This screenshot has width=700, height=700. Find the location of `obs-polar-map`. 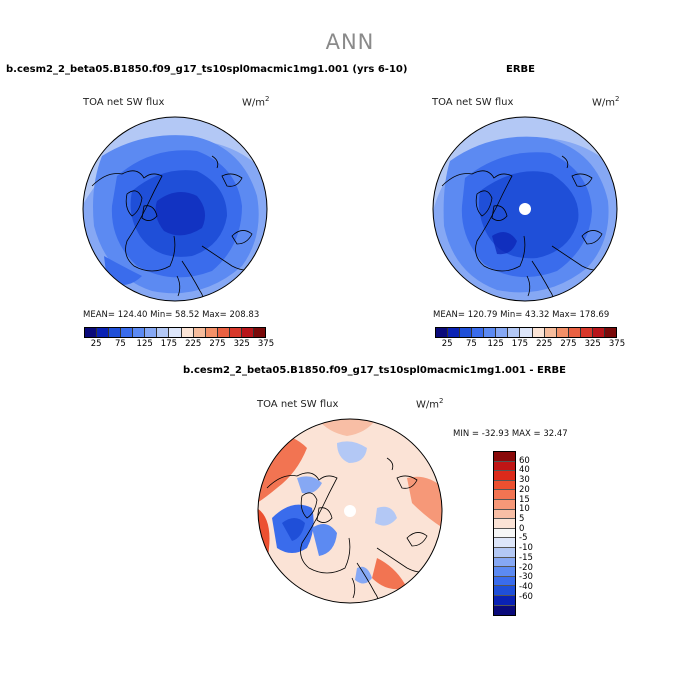

obs-polar-map is located at coordinates (525, 209).